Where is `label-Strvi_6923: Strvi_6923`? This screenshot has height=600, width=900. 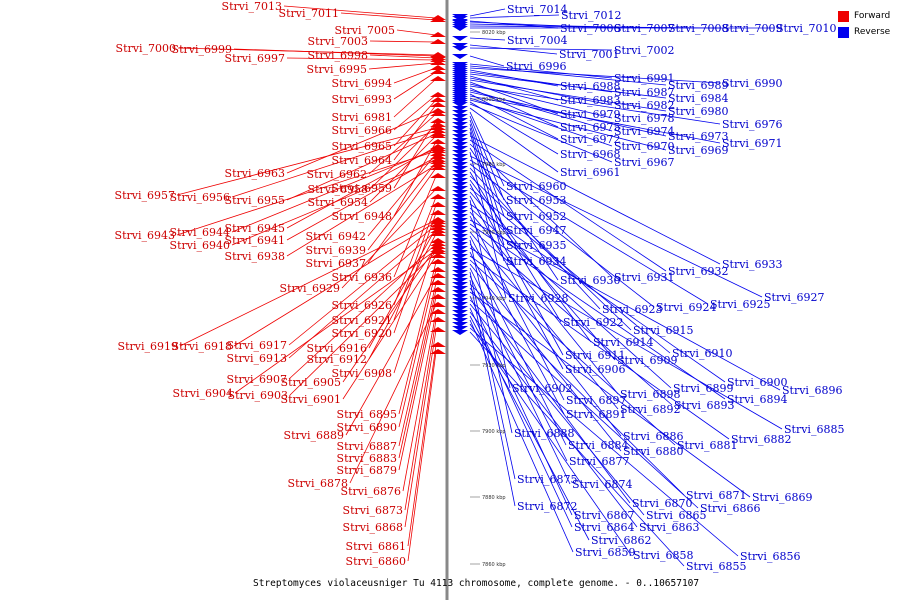
label-Strvi_6923: Strvi_6923 is located at coordinates (632, 309).